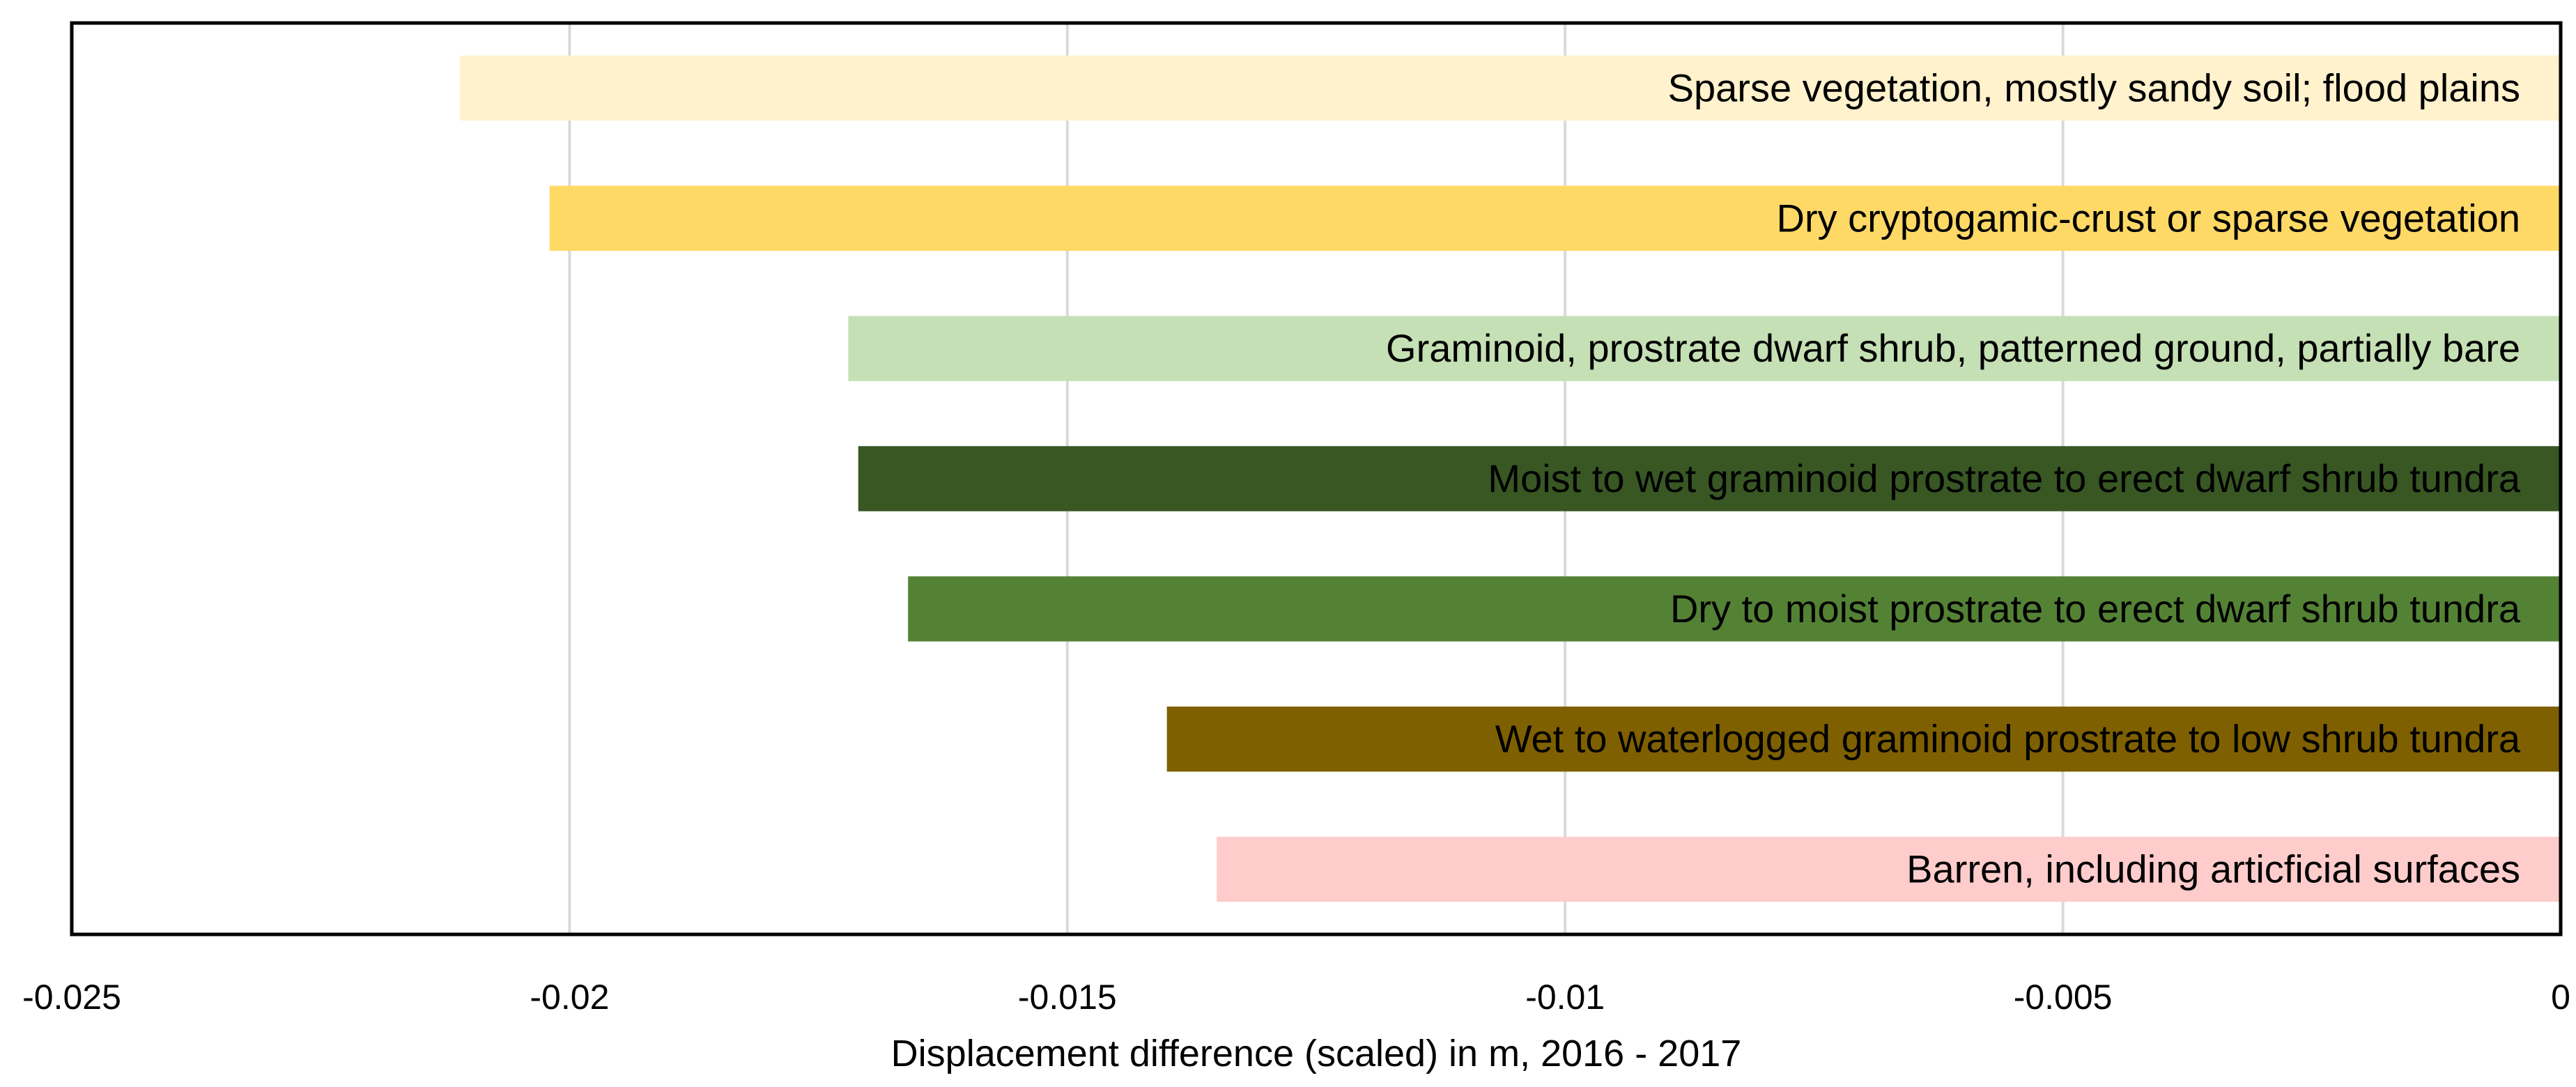 The height and width of the screenshot is (1087, 2576). I want to click on x-tick-label: -0.025, so click(71, 997).